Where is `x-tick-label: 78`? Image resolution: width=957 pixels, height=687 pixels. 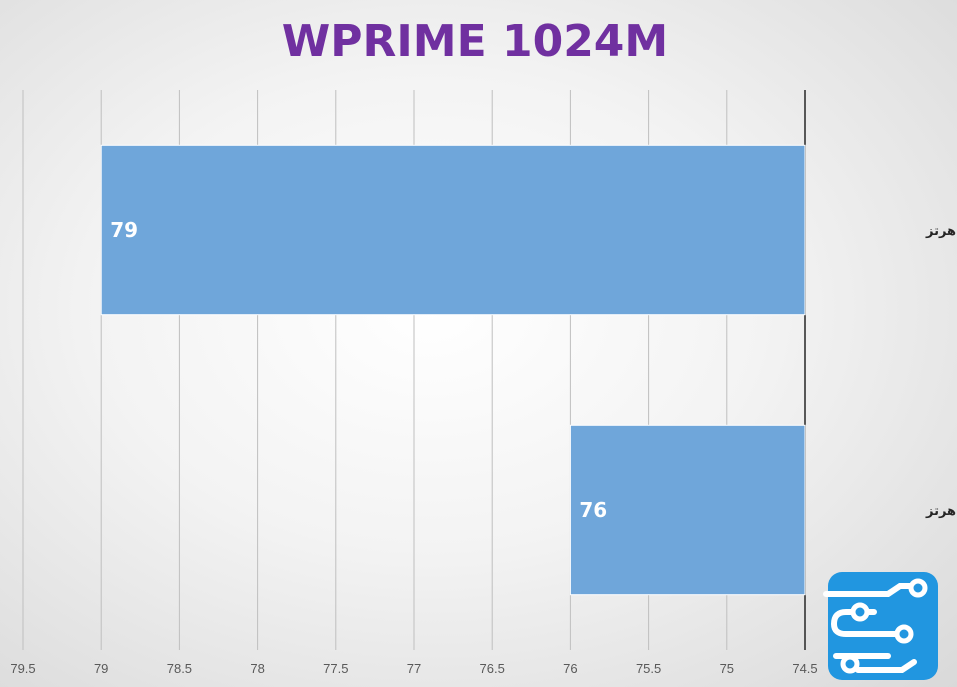 x-tick-label: 78 is located at coordinates (257, 668).